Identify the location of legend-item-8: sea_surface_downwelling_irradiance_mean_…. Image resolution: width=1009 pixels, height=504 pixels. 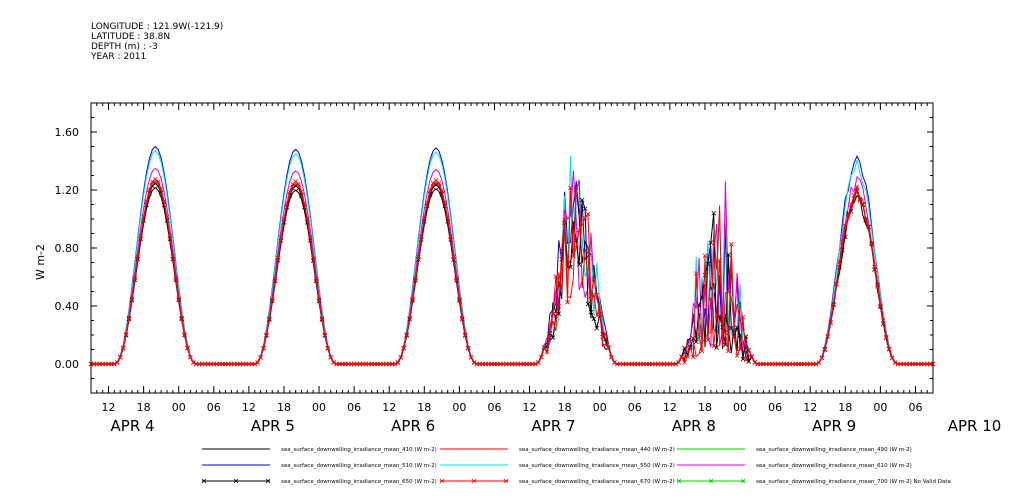
(813, 481).